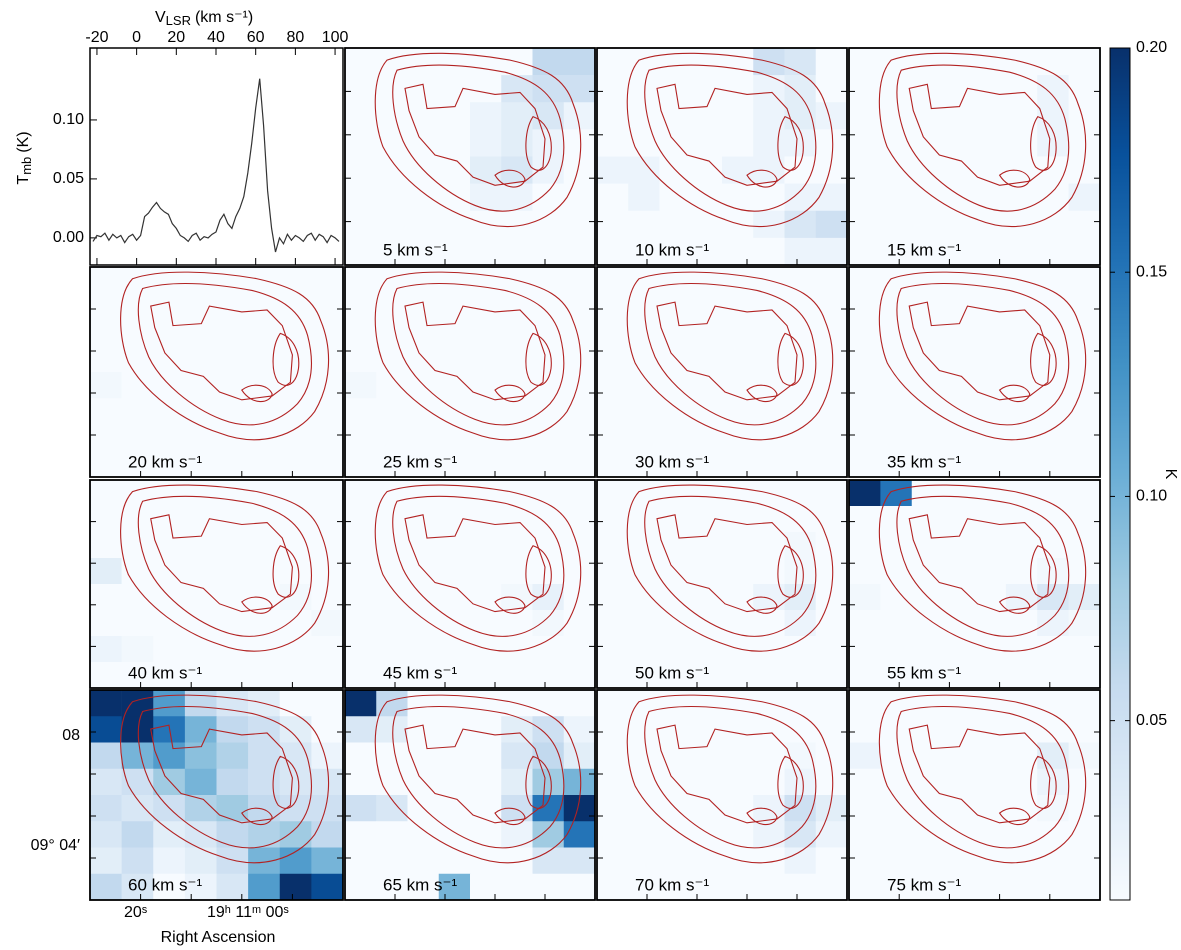 The height and width of the screenshot is (950, 1181). I want to click on channel-label: 70 km s⁻¹, so click(672, 884).